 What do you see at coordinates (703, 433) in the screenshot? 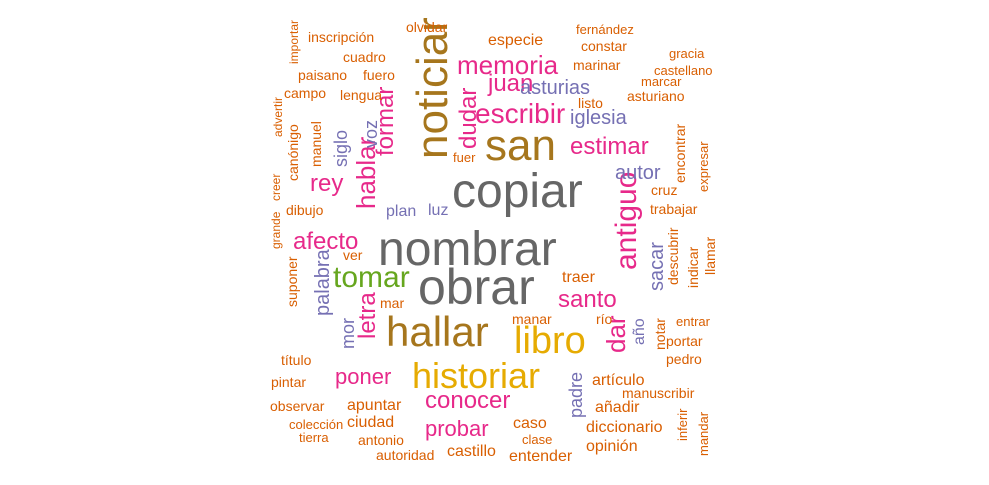
I see `word-mandar: mandar` at bounding box center [703, 433].